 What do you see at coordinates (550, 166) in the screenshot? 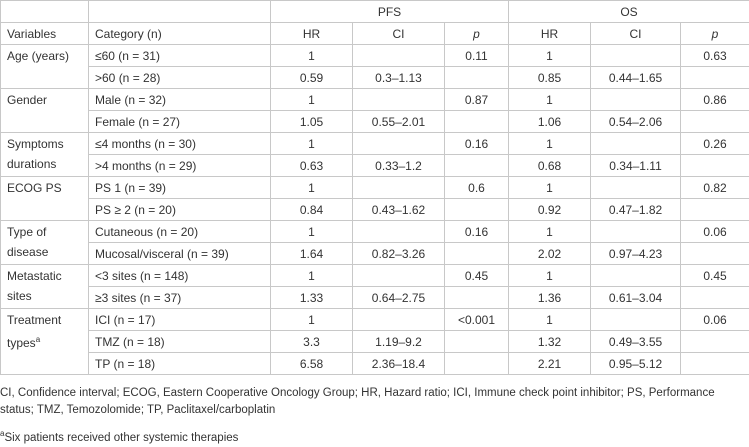
I see `value-cell: 0.68` at bounding box center [550, 166].